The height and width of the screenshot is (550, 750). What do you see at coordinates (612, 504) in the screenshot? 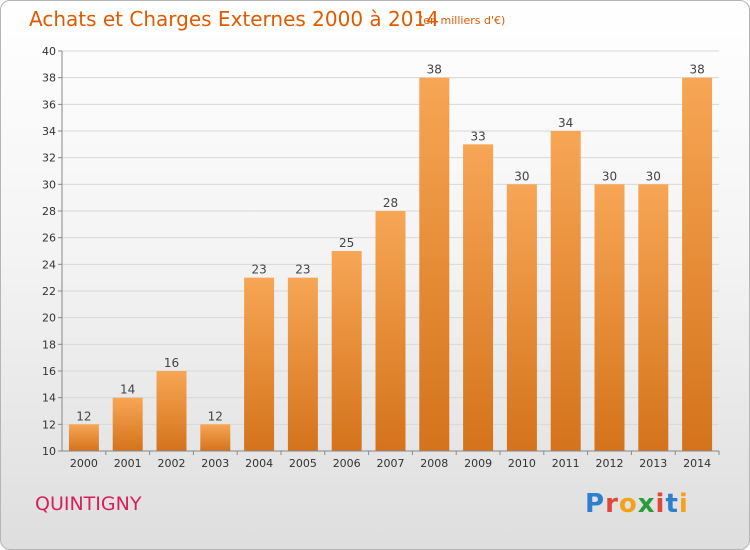
I see `logo-letter: r` at bounding box center [612, 504].